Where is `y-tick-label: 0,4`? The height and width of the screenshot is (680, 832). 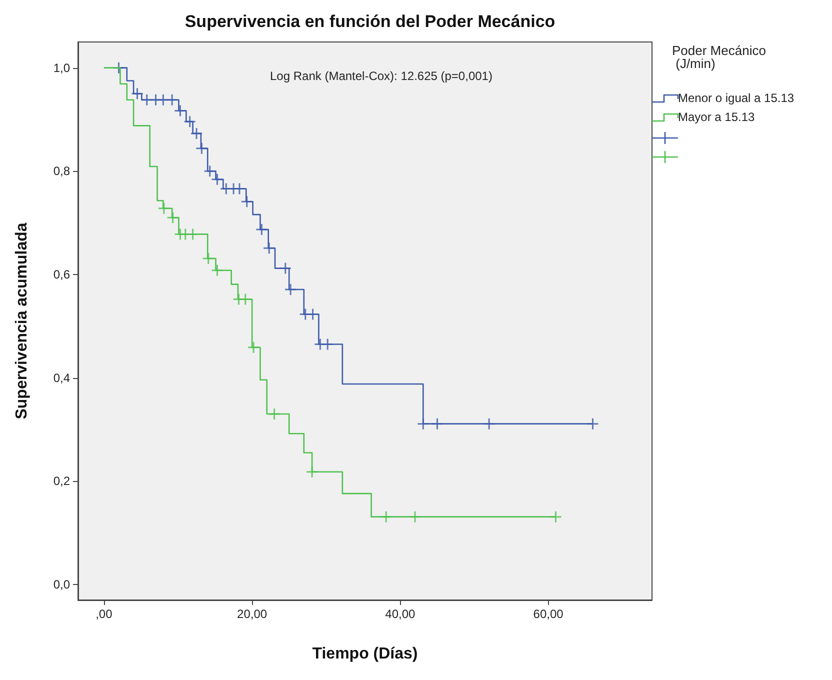
y-tick-label: 0,4 is located at coordinates (61, 377).